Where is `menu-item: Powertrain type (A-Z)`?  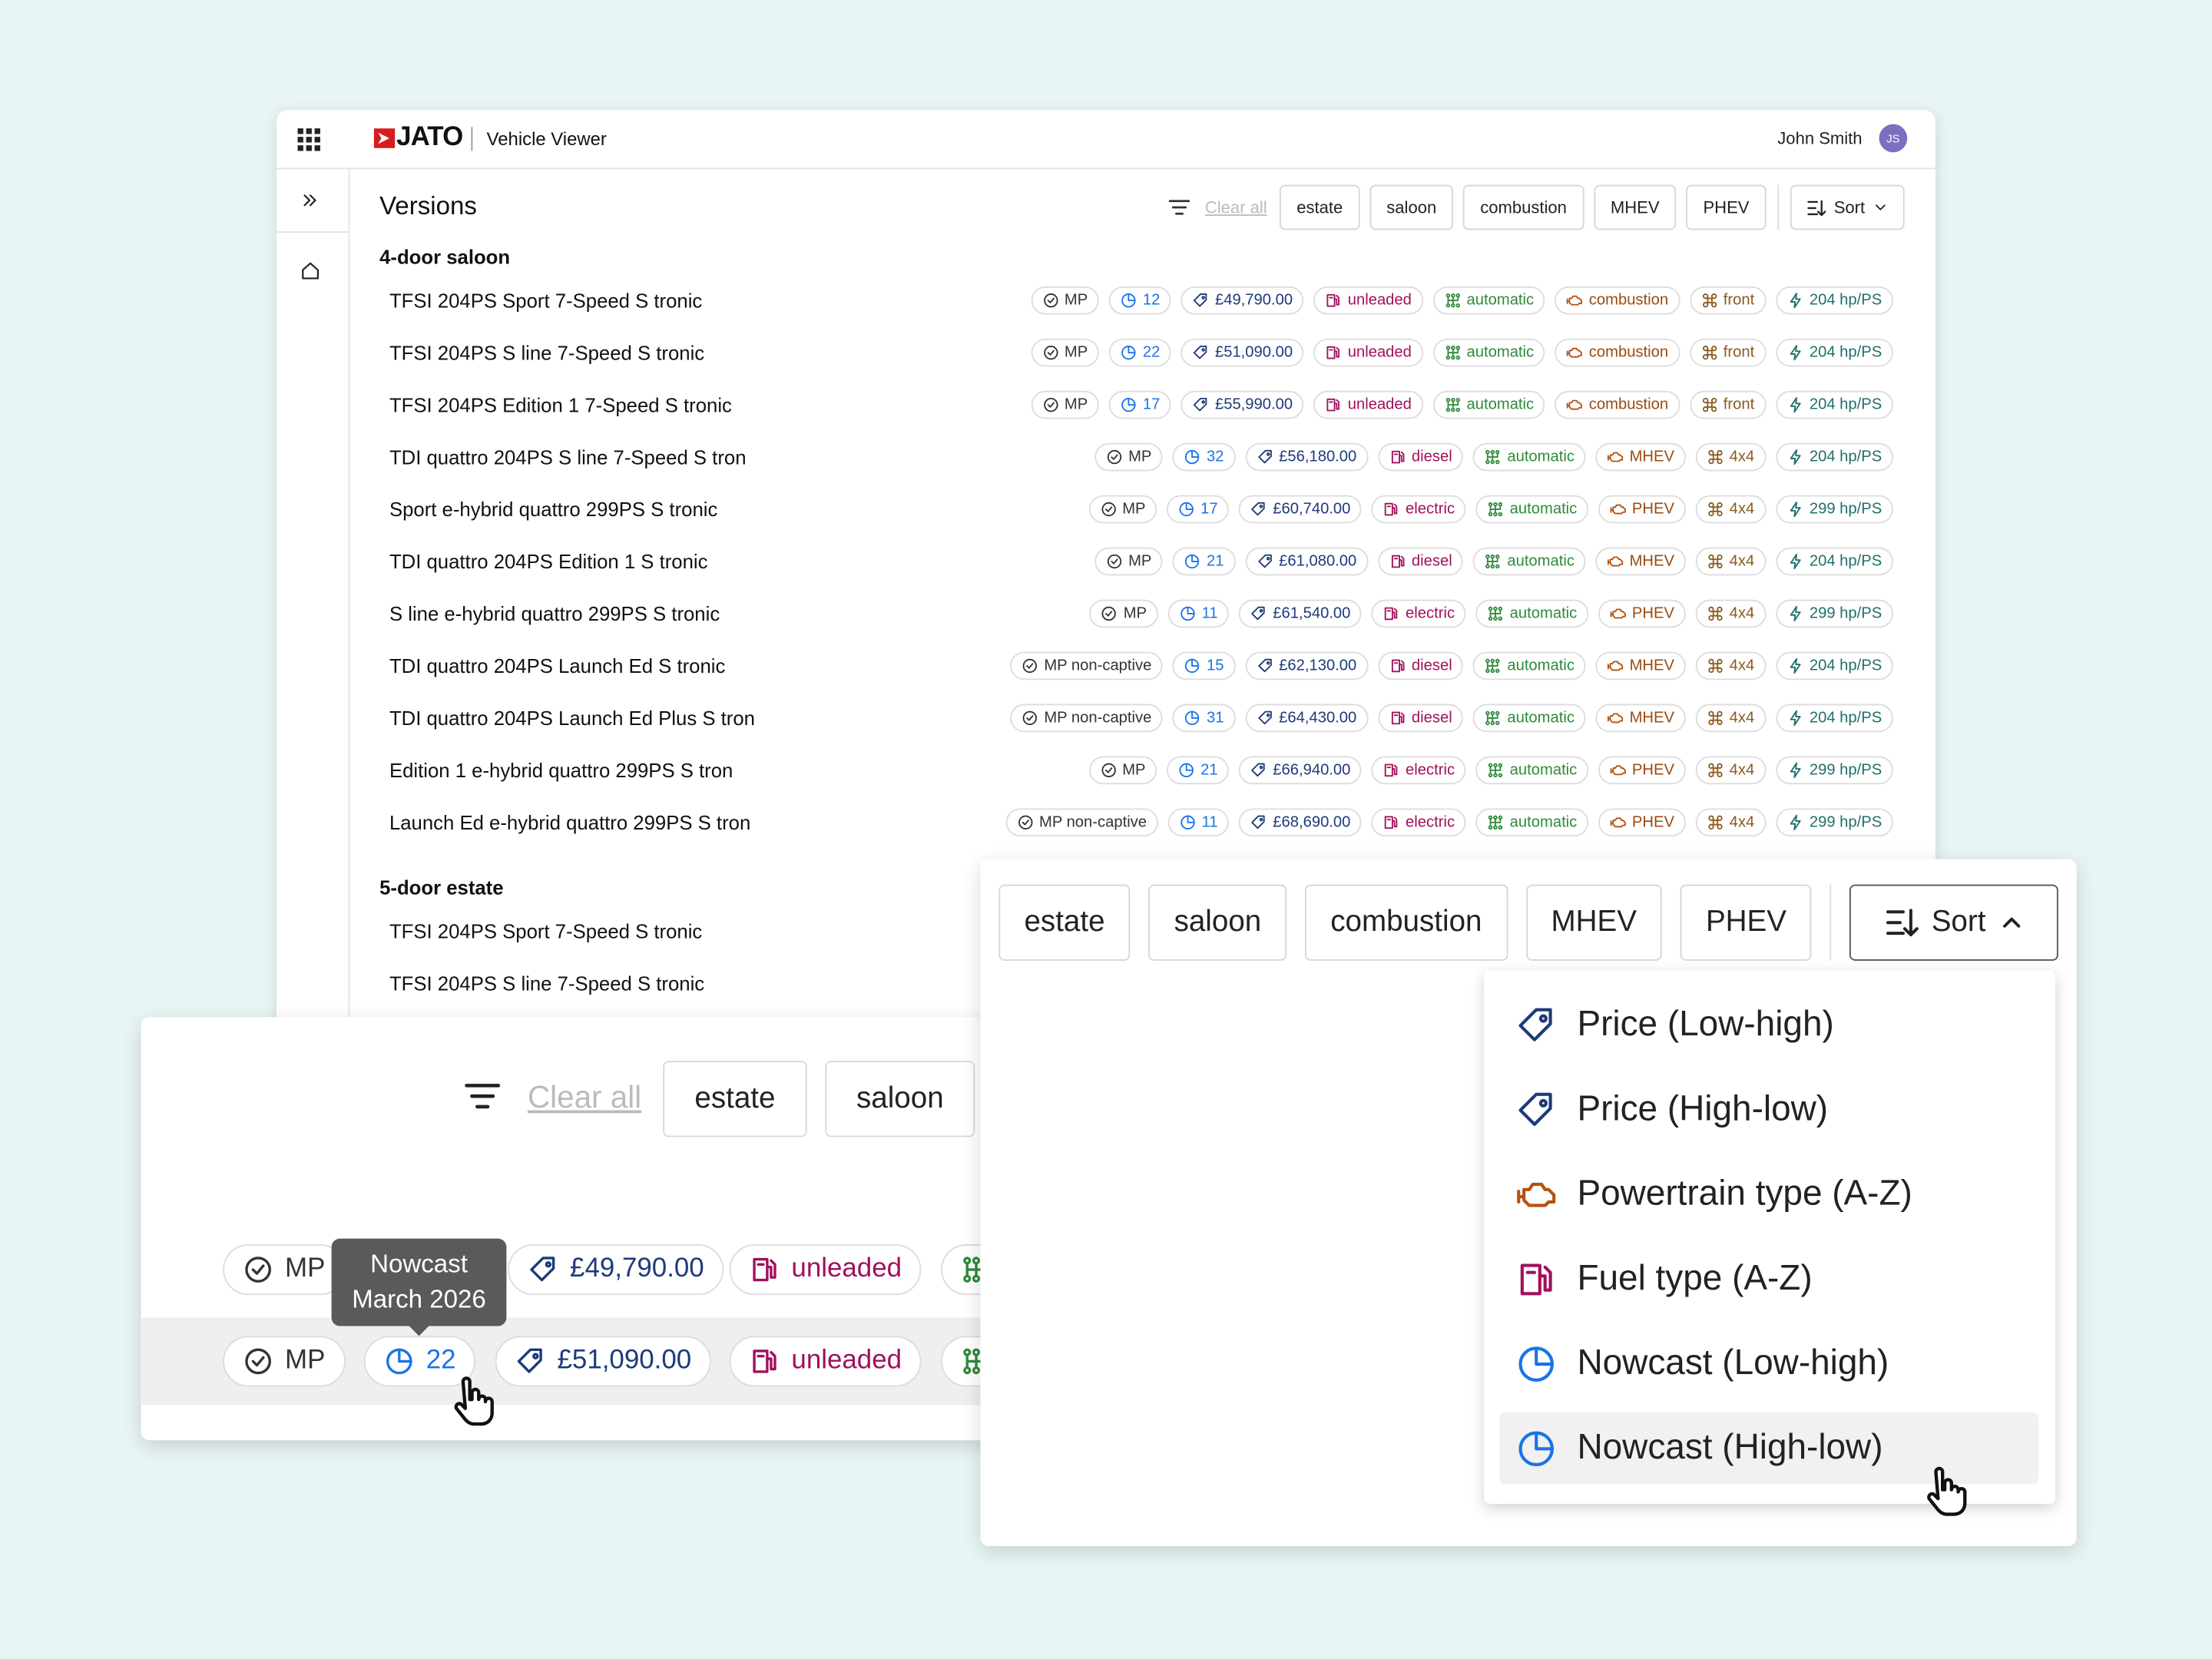 menu-item: Powertrain type (A-Z) is located at coordinates (1768, 1194).